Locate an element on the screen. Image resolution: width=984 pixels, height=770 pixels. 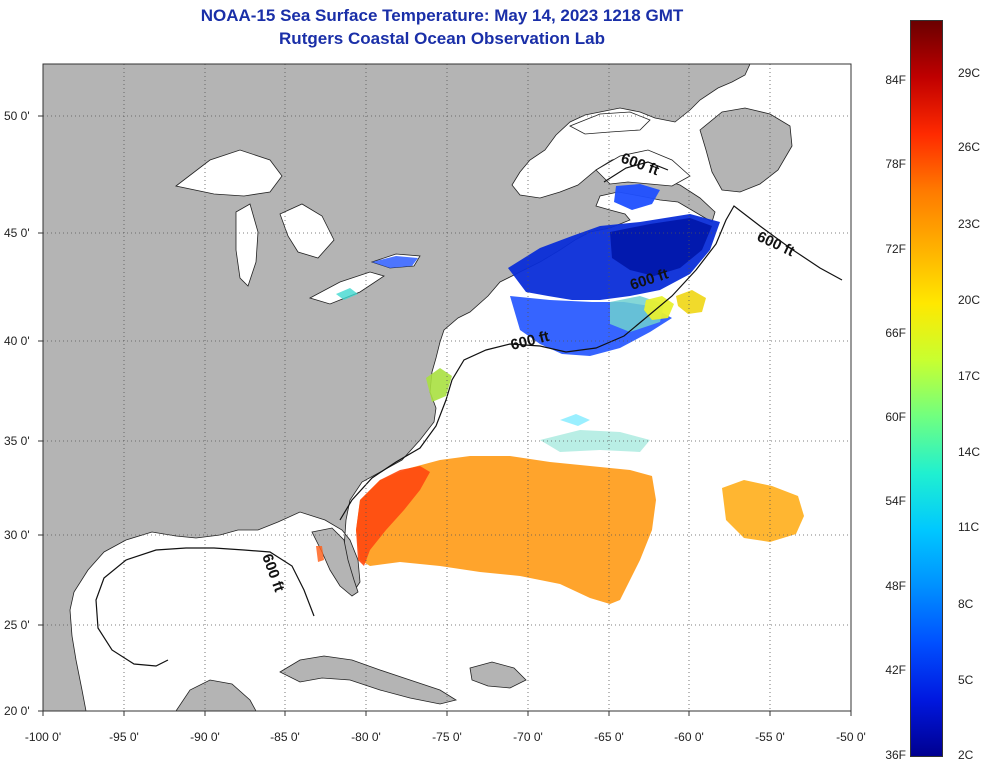
lon-tick-label: -95 0' is located at coordinates (124, 737).